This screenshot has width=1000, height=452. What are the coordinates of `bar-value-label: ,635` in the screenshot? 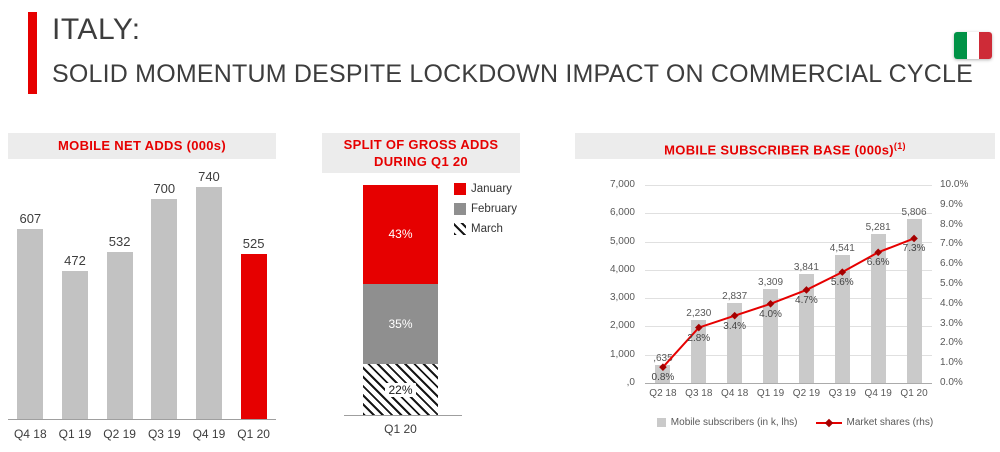 It's located at (663, 359).